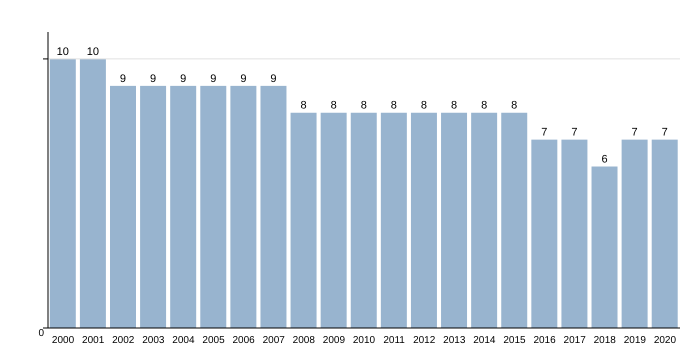  I want to click on x-tick-label: 2020, so click(665, 340).